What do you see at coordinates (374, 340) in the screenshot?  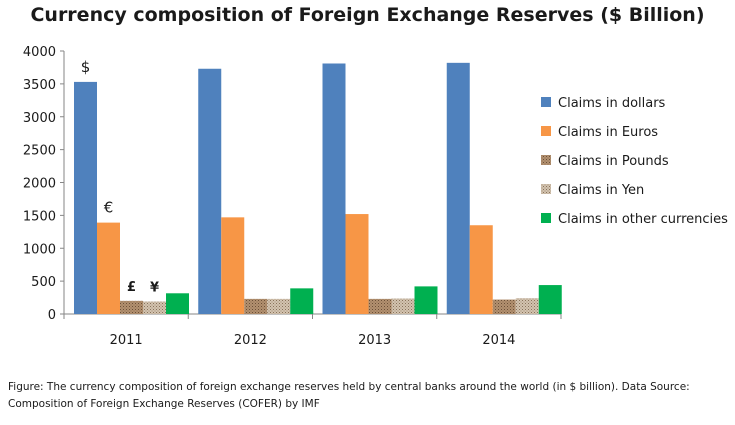 I see `x-tick-label: 2013` at bounding box center [374, 340].